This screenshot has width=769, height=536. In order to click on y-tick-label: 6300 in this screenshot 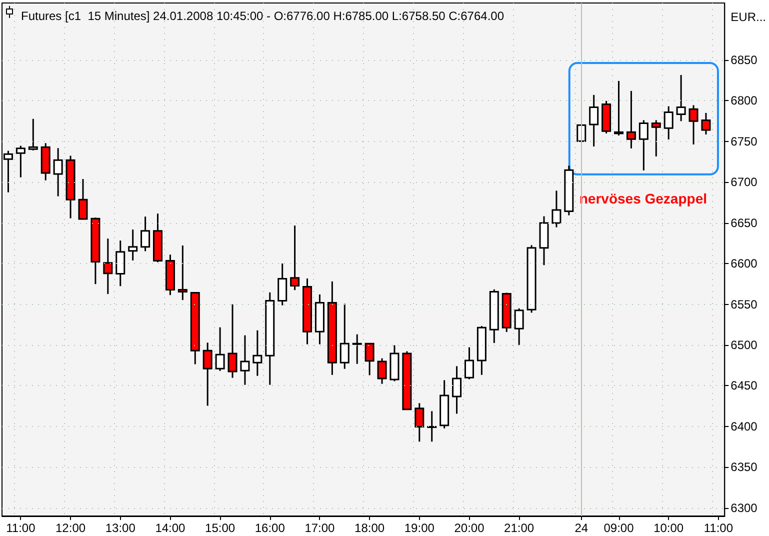, I will do `click(744, 507)`.